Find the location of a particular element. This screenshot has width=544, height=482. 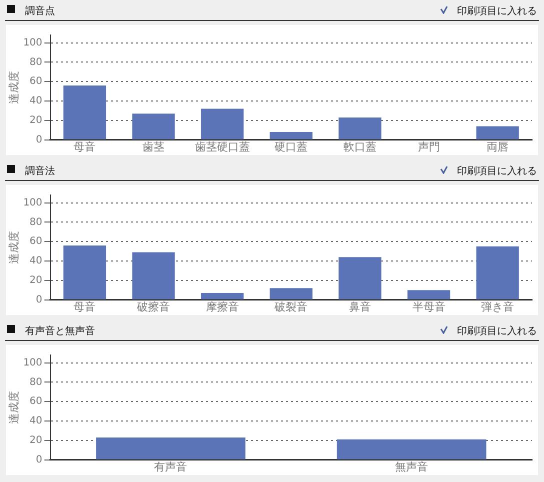

x-tick-label: 有声音 is located at coordinates (171, 467).